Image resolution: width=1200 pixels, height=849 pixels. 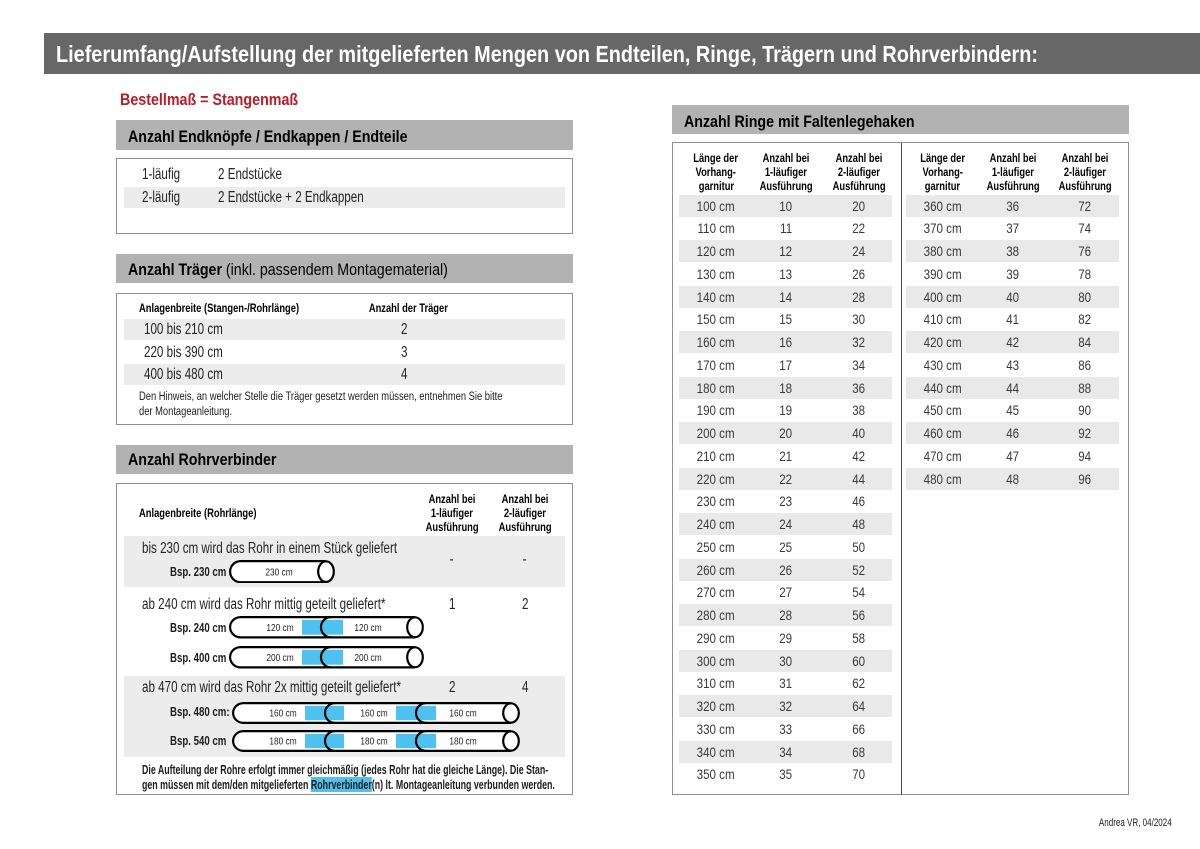 What do you see at coordinates (278, 571) in the screenshot?
I see `svg-text: 230 cm` at bounding box center [278, 571].